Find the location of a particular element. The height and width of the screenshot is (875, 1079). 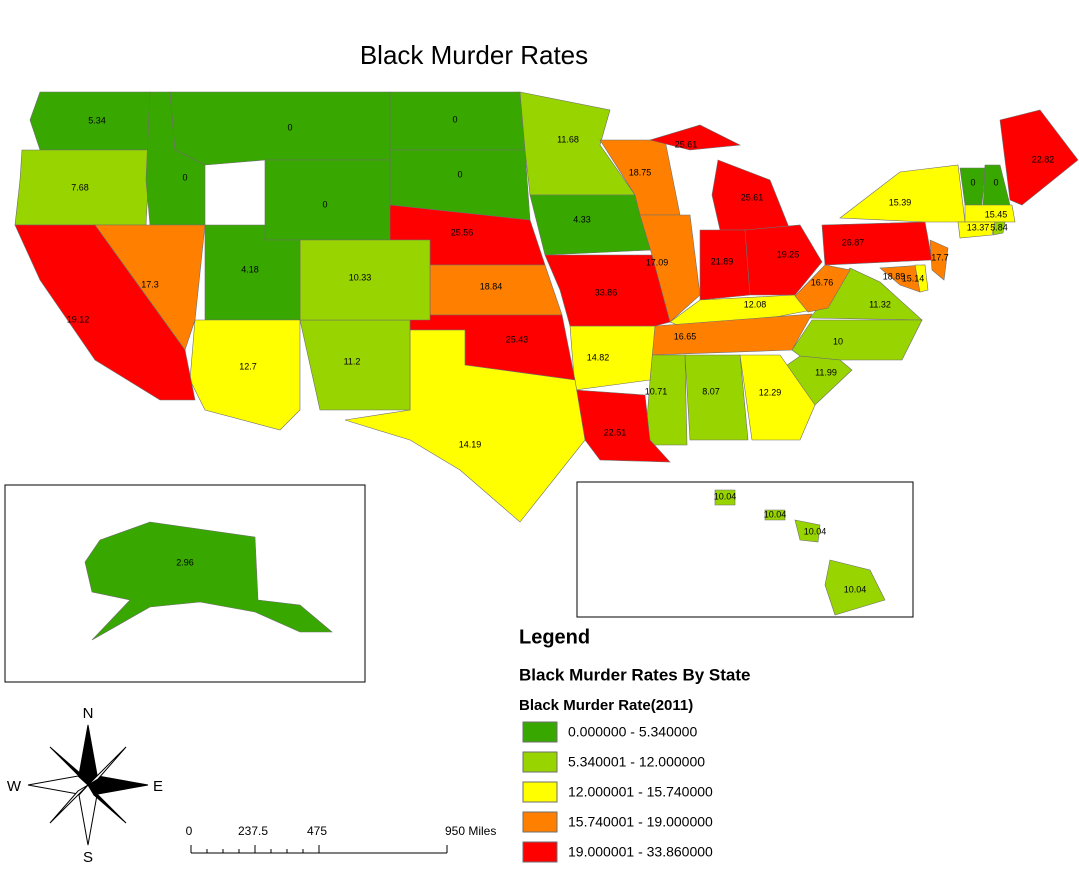

legend-label: 15.740001 - 19.000000 is located at coordinates (640, 822).